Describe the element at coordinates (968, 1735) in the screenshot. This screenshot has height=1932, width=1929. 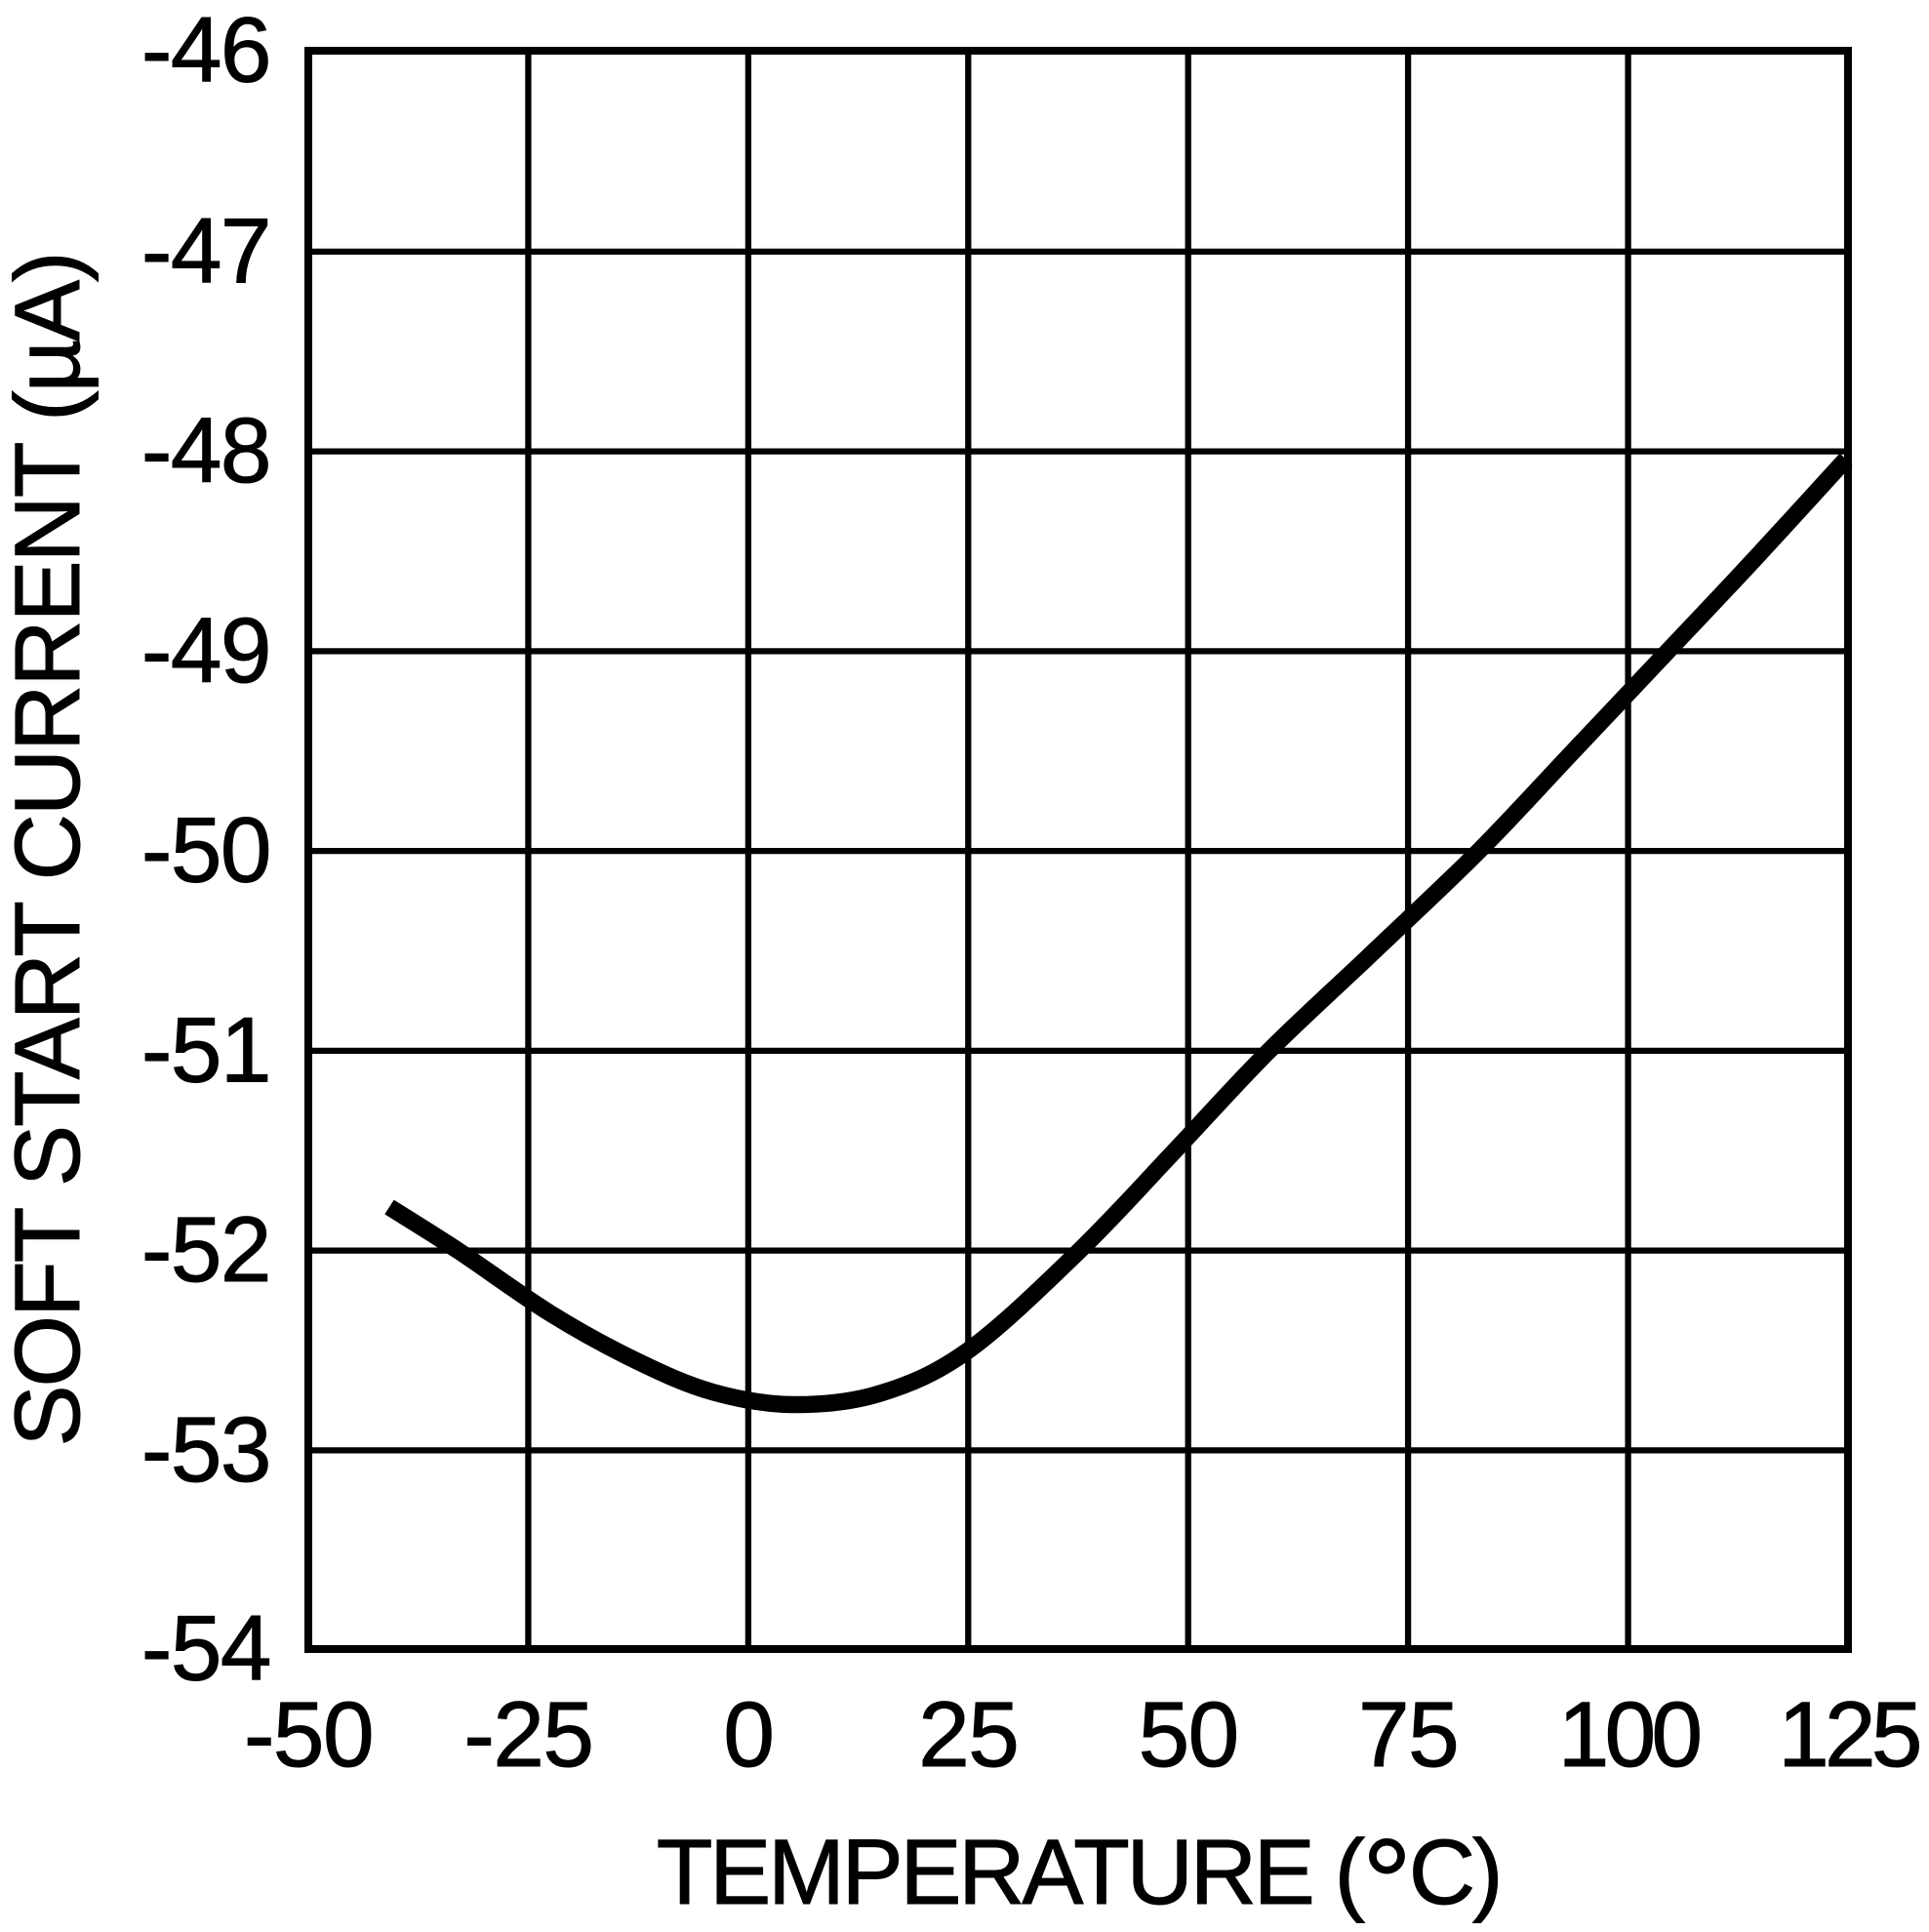
I see `svg-text: 25` at that location.